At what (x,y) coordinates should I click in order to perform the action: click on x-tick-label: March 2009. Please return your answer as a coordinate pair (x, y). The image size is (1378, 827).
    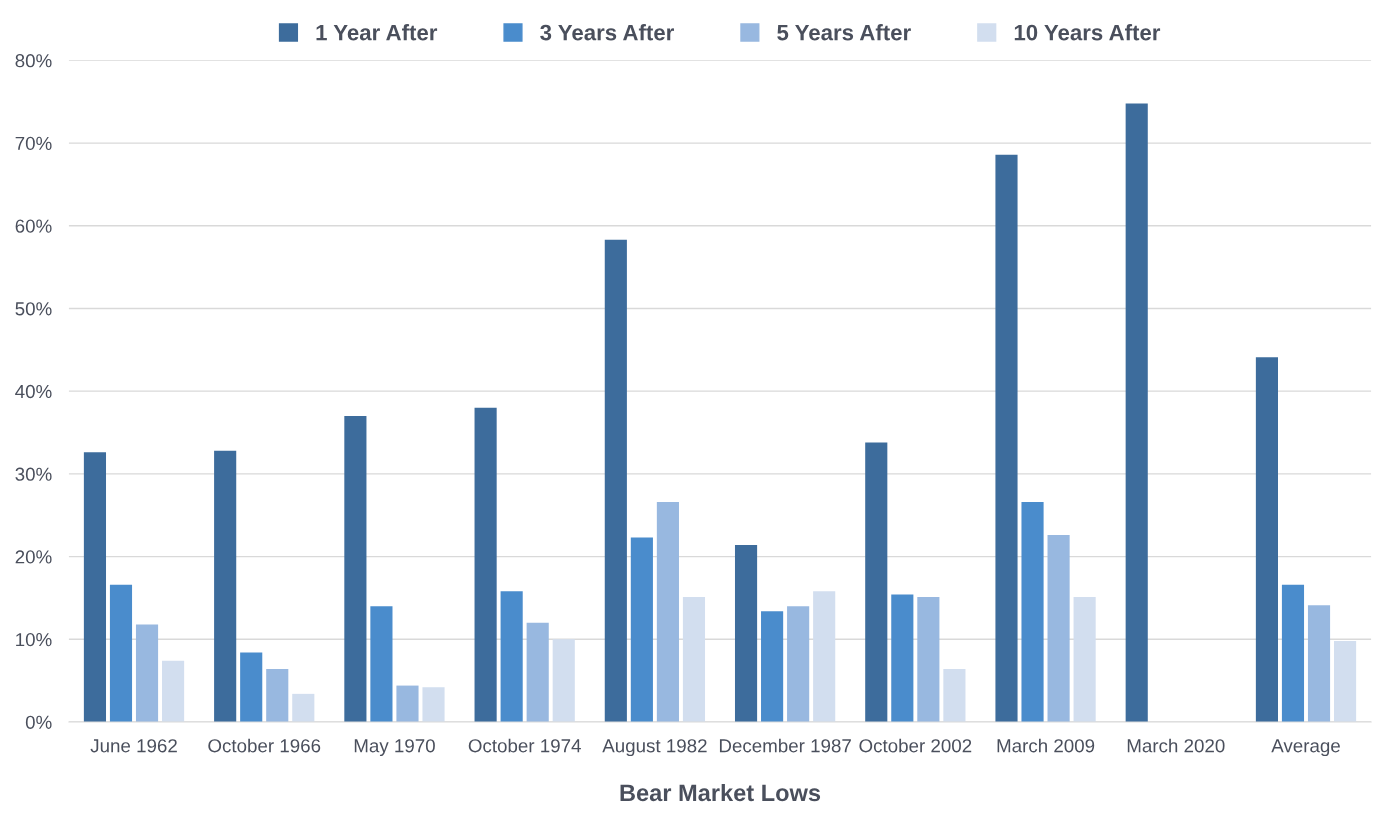
    Looking at the image, I should click on (1046, 745).